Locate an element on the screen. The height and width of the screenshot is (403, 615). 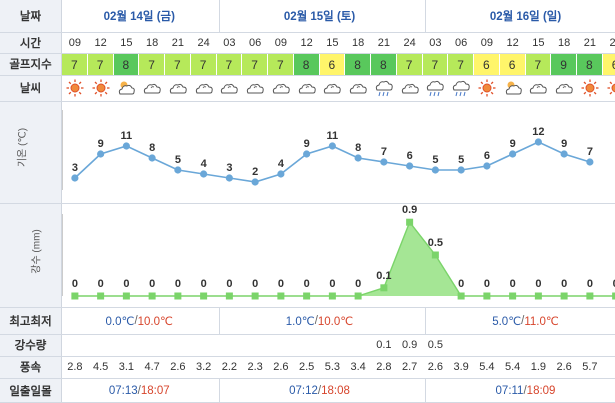
sunrise-time: 07:12 is located at coordinates (303, 390).